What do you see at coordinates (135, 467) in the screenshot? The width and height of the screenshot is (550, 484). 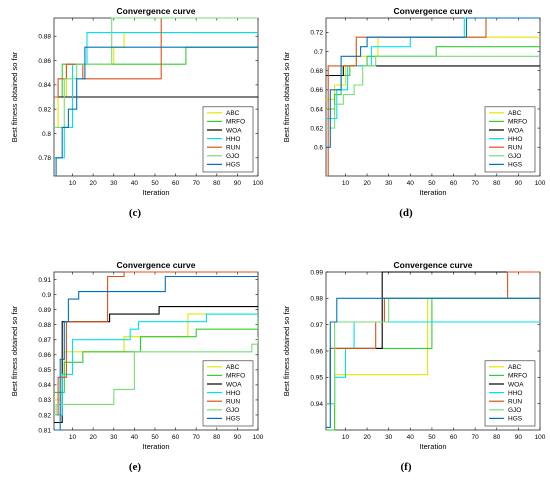 I see `panel-caption-e: (e)` at bounding box center [135, 467].